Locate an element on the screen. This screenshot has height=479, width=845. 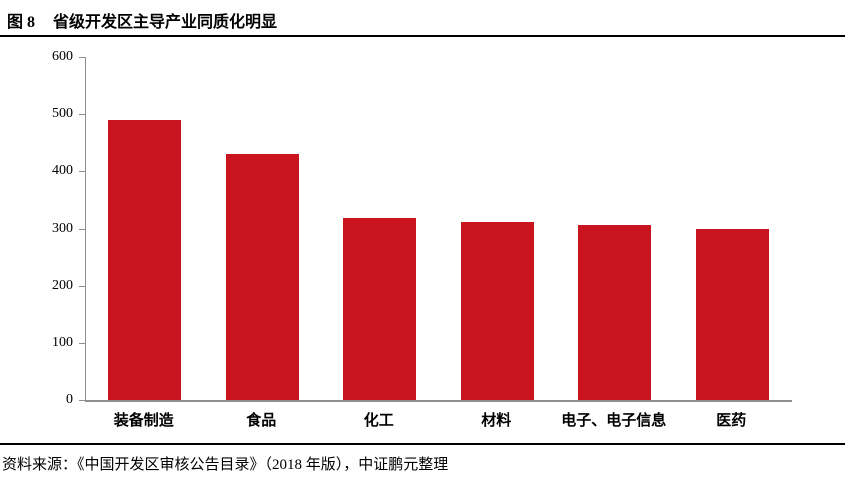
figure-title-text: 省级开发区主导产业同质化明显 is located at coordinates (165, 22).